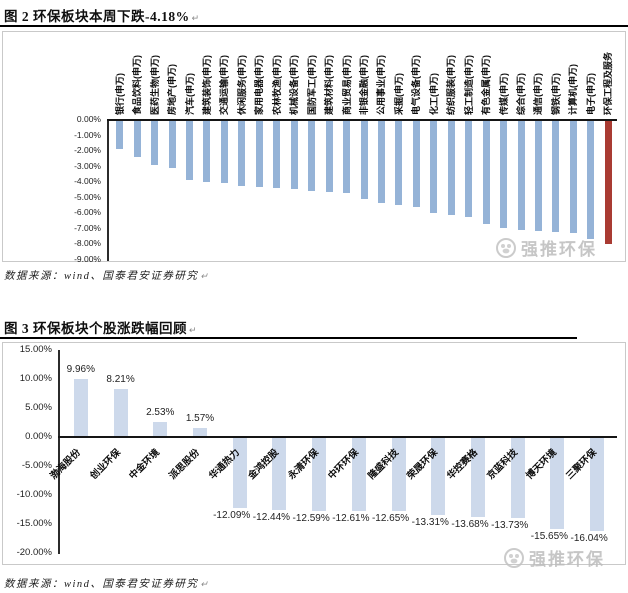 Image resolution: width=628 pixels, height=593 pixels. What do you see at coordinates (189, 94) in the screenshot?
I see `category-label: 汽车(申万)` at bounding box center [189, 94].